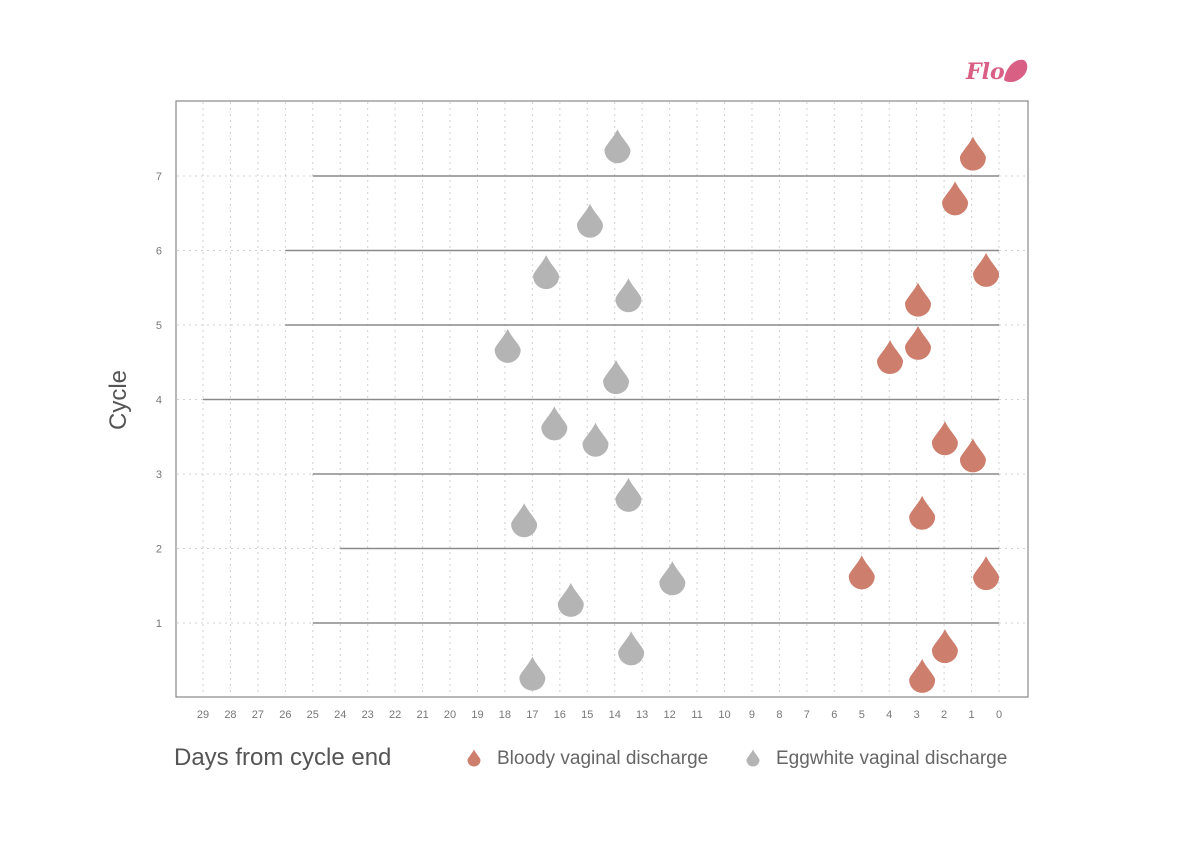  What do you see at coordinates (724, 715) in the screenshot?
I see `x-tick-label: 10` at bounding box center [724, 715].